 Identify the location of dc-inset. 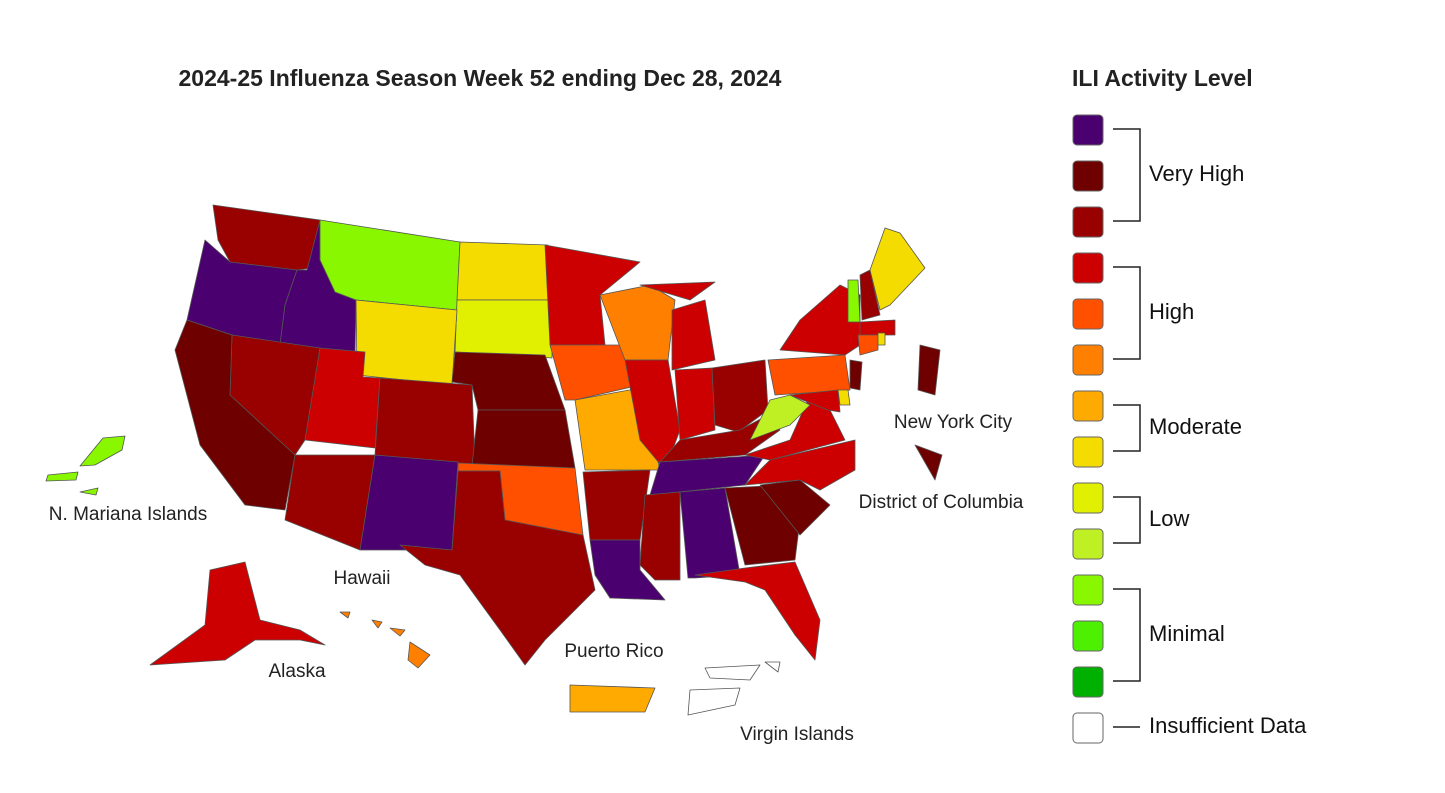
(928, 462).